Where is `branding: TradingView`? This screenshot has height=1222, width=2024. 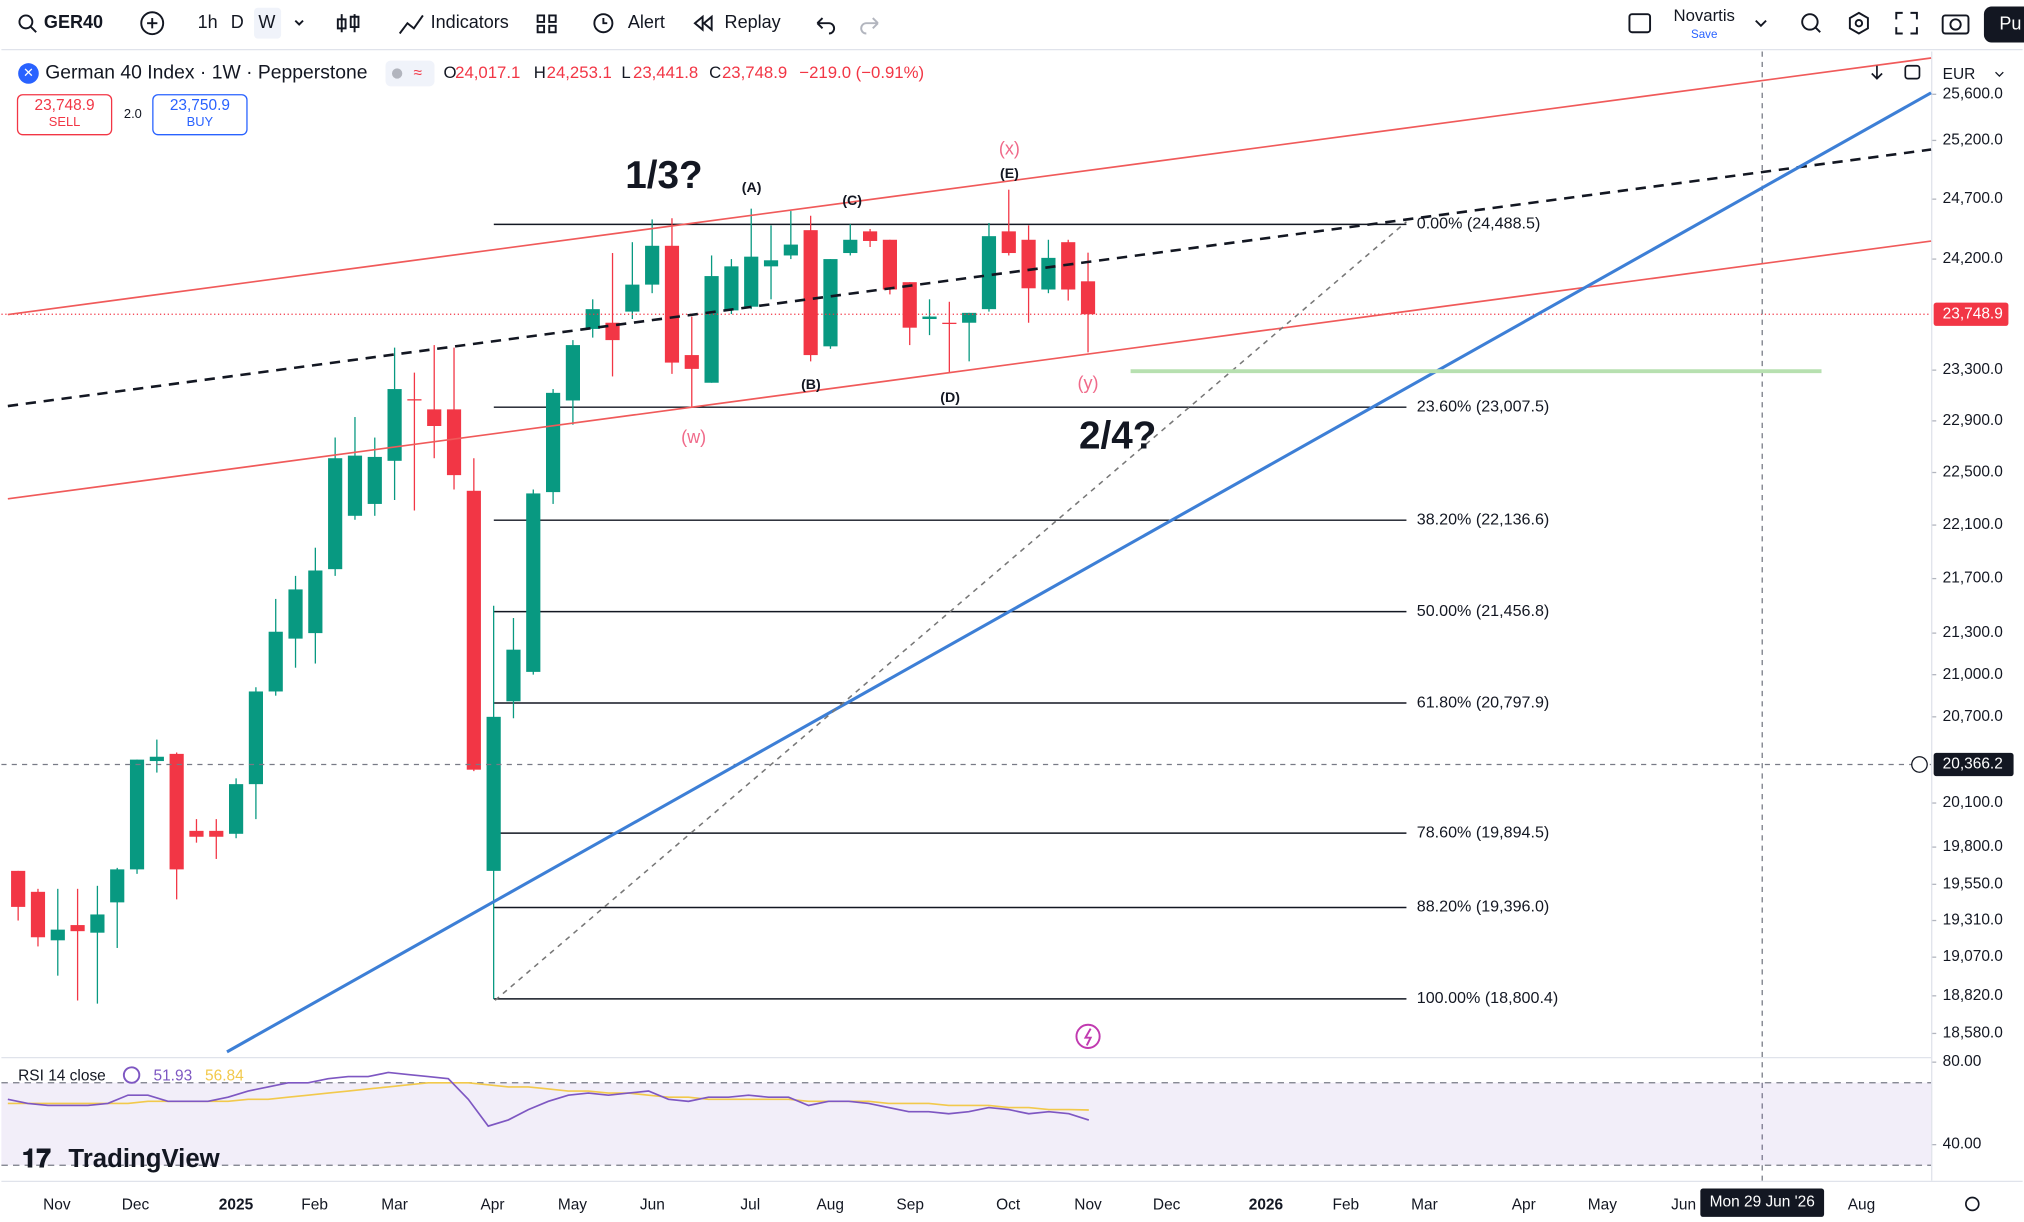
branding: TradingView is located at coordinates (144, 1159).